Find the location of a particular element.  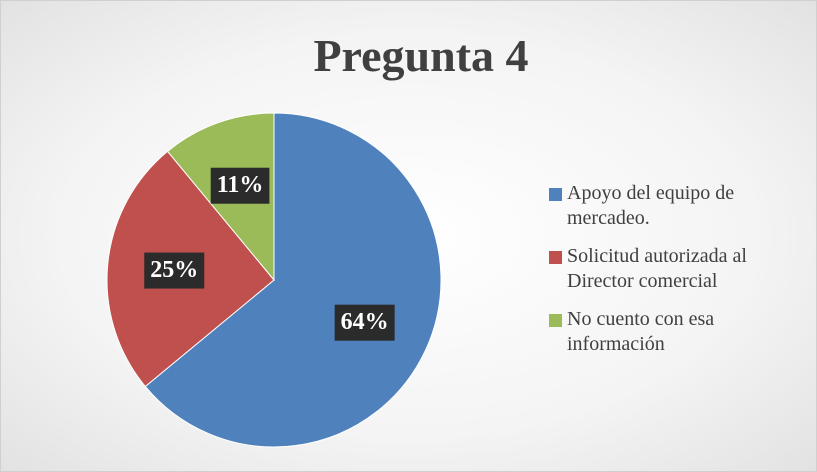

legend-item: No cuento con esa información is located at coordinates (674, 332).